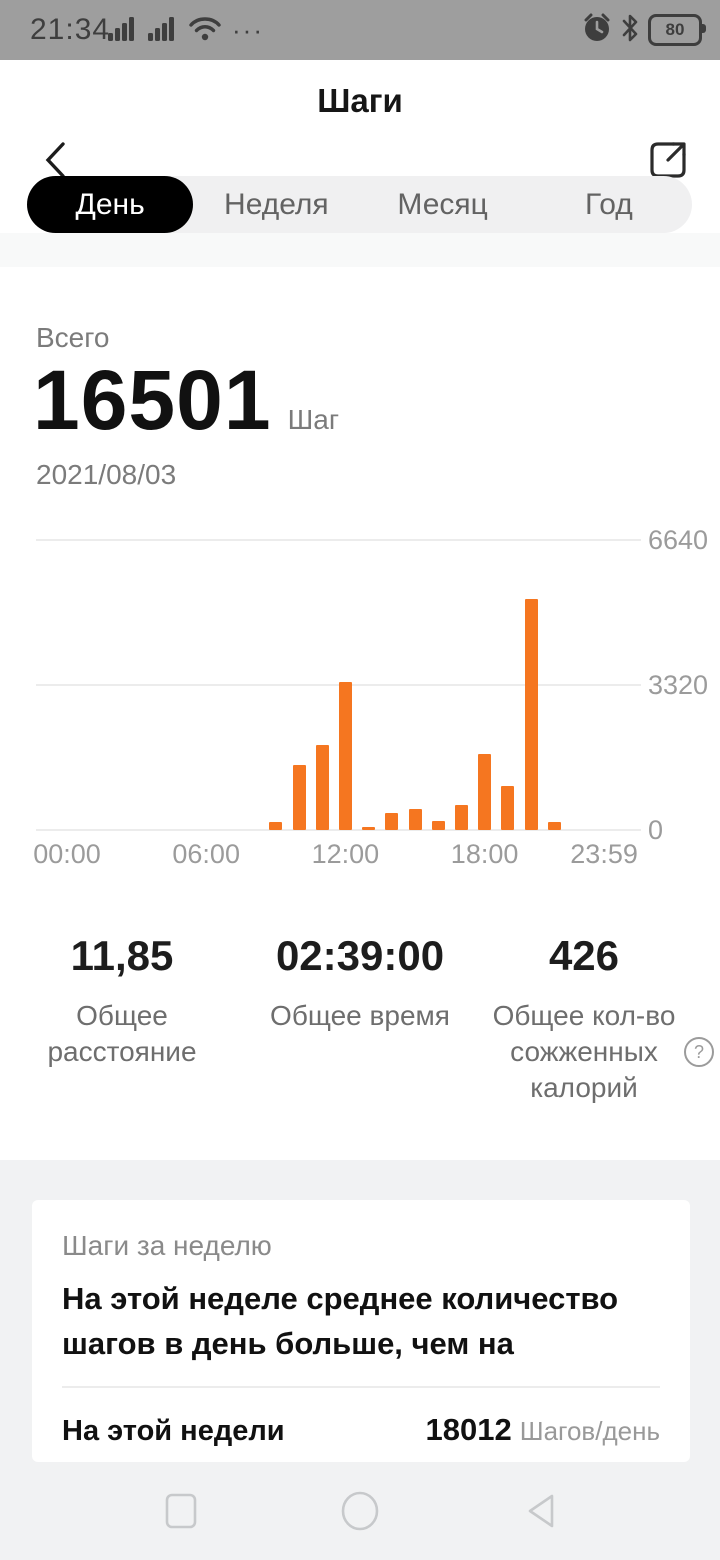  What do you see at coordinates (360, 983) in the screenshot?
I see `stat-time: 02:39:00 Общее время` at bounding box center [360, 983].